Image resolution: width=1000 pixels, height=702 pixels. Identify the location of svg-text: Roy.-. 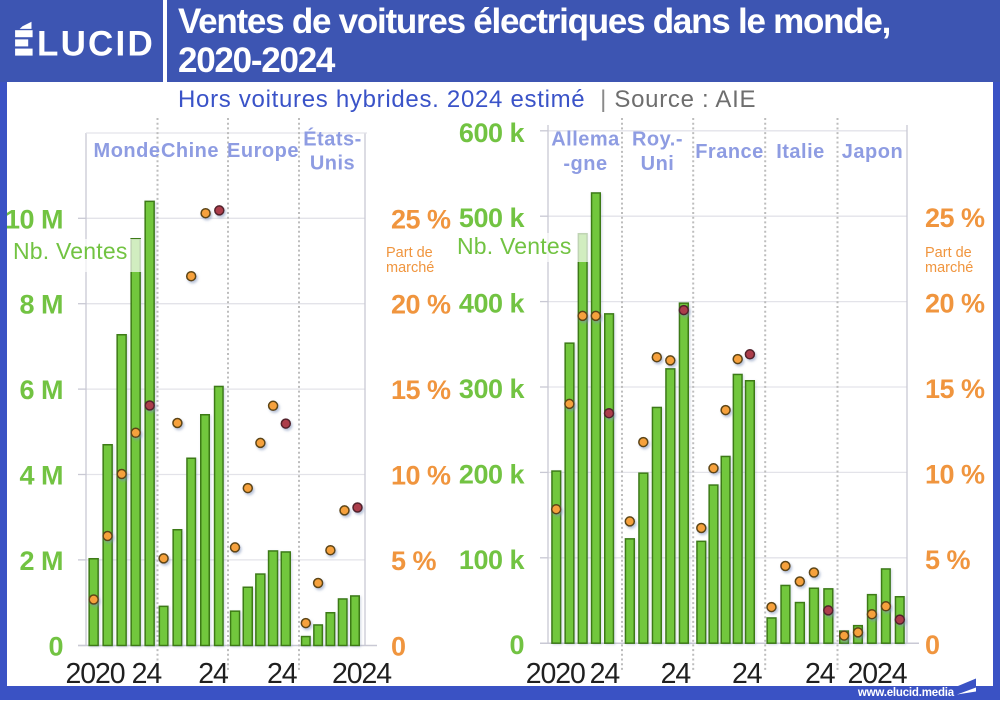
(657, 140).